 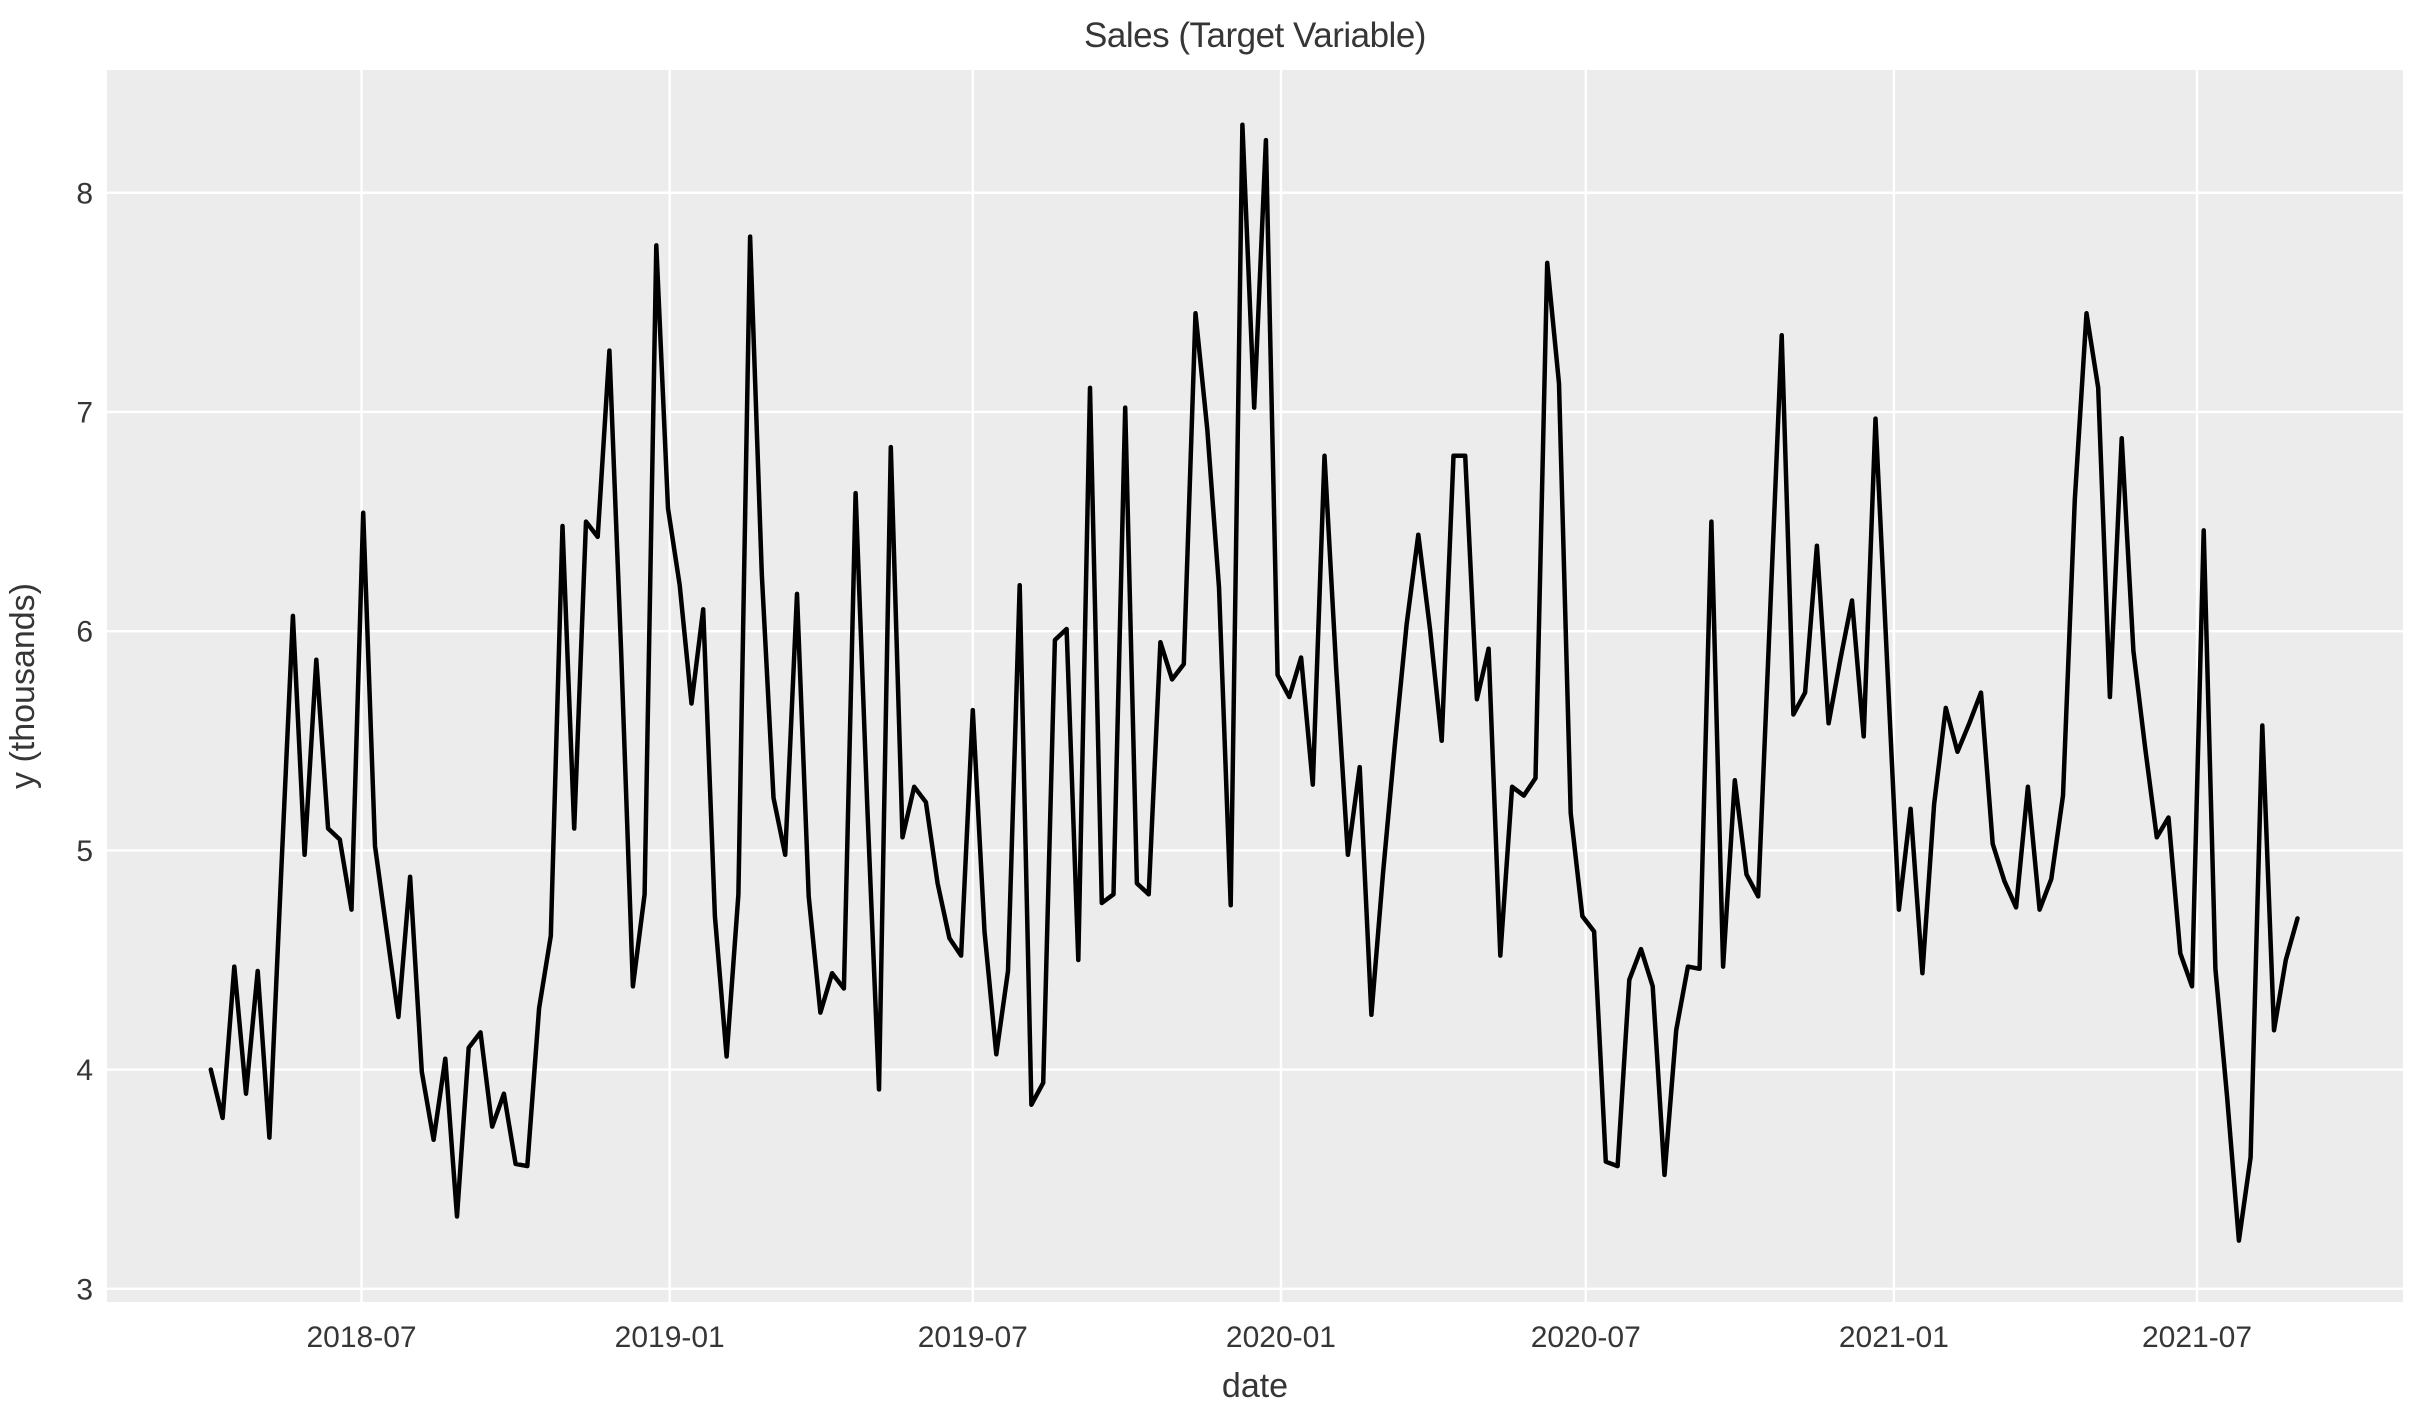 I want to click on y-tick-label: 3, so click(x=84, y=1289).